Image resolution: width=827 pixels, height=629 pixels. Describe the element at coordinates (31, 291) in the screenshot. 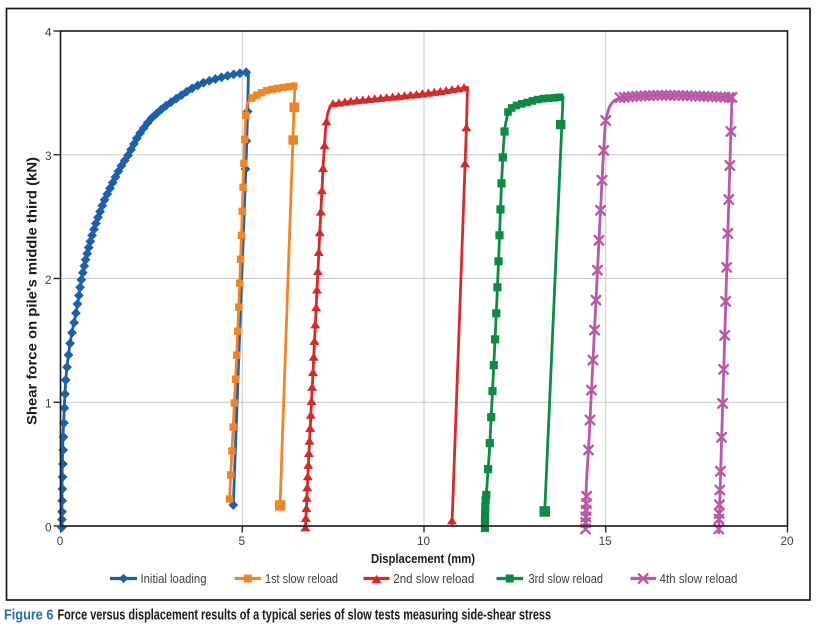

I see `svg-text:Shear force on pile's middle t: Shear force on pile's middle third (kN)` at that location.